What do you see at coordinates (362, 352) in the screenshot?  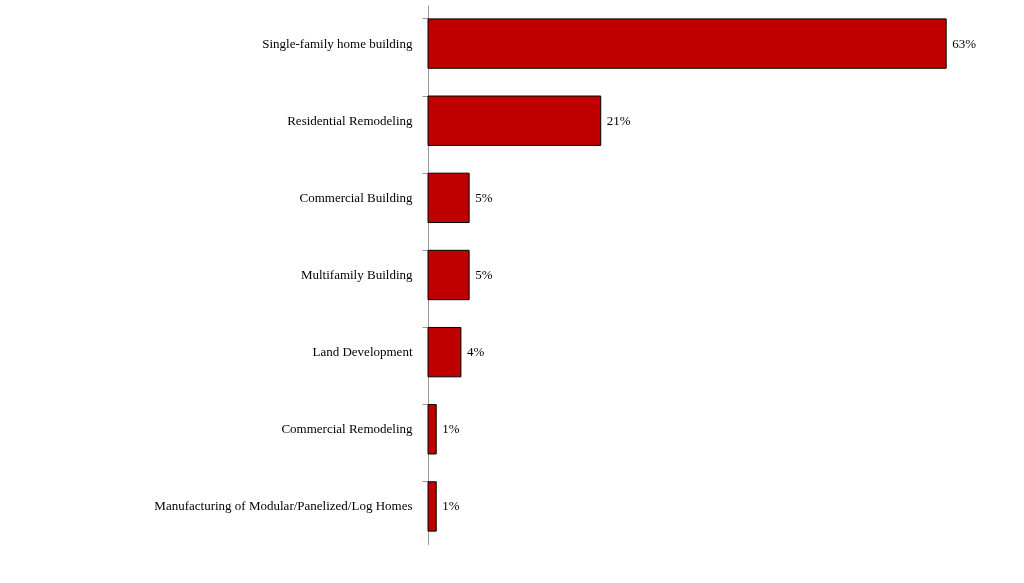 I see `y-tick-label: Land Development` at bounding box center [362, 352].